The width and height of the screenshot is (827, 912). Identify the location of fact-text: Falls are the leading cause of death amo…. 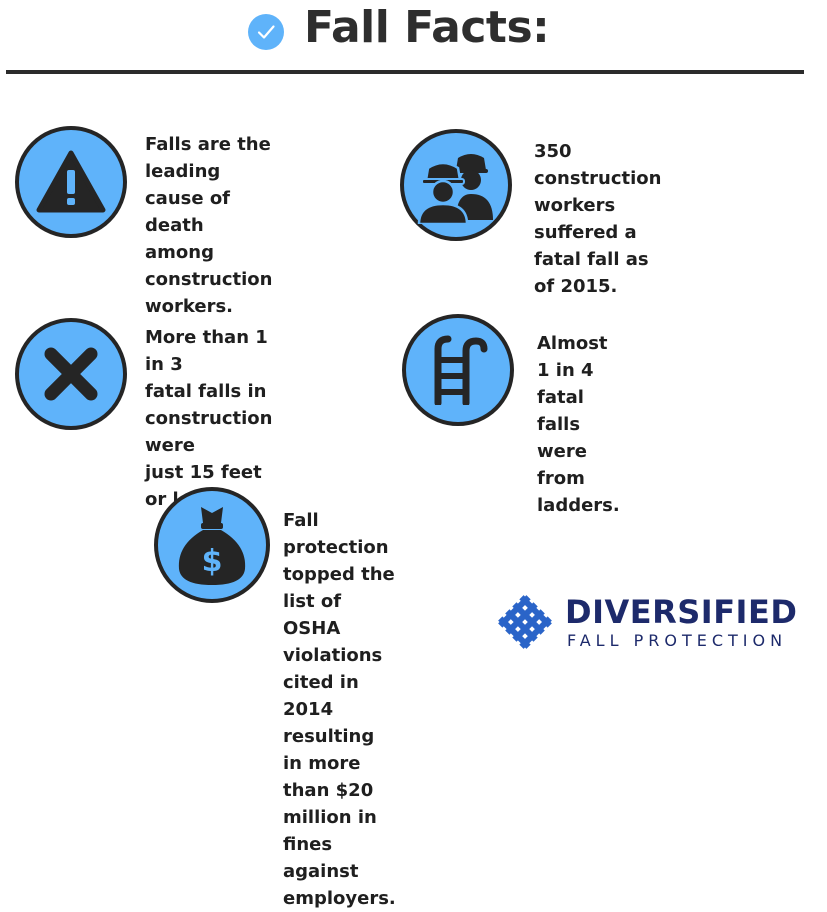
(209, 225).